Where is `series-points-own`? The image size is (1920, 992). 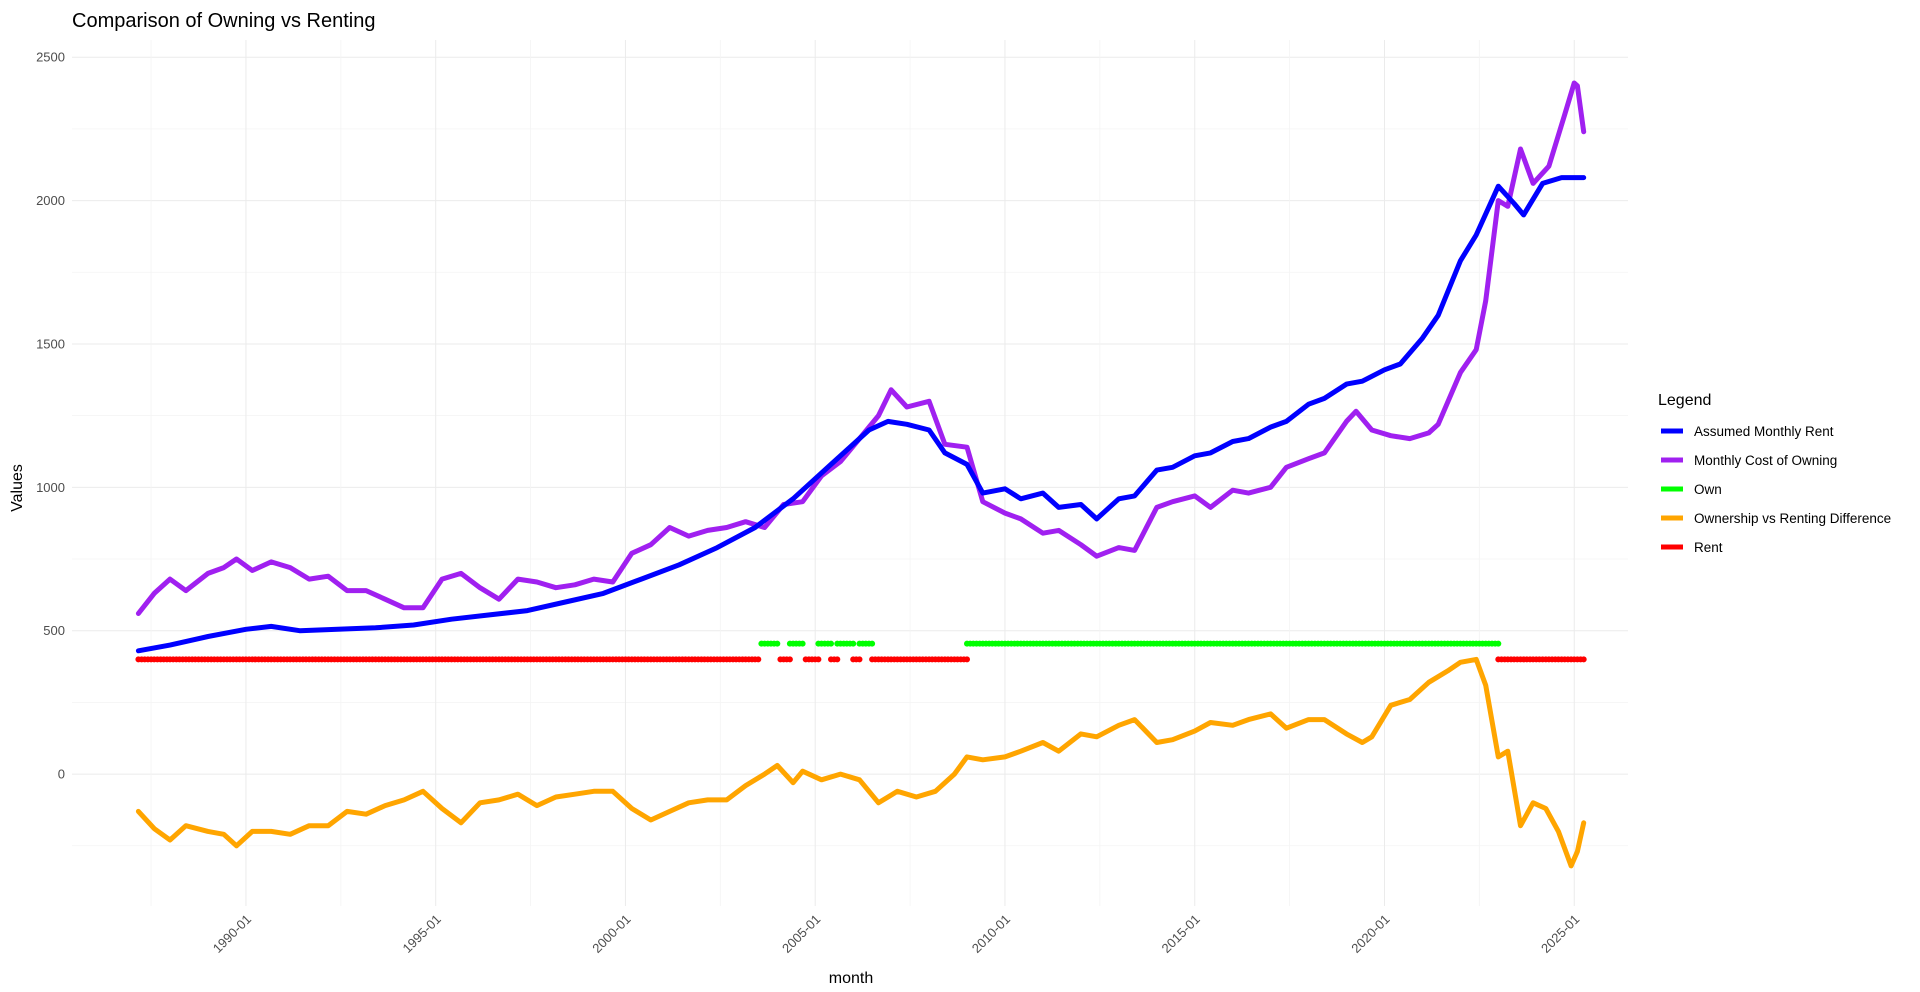
series-points-own is located at coordinates (1130, 643).